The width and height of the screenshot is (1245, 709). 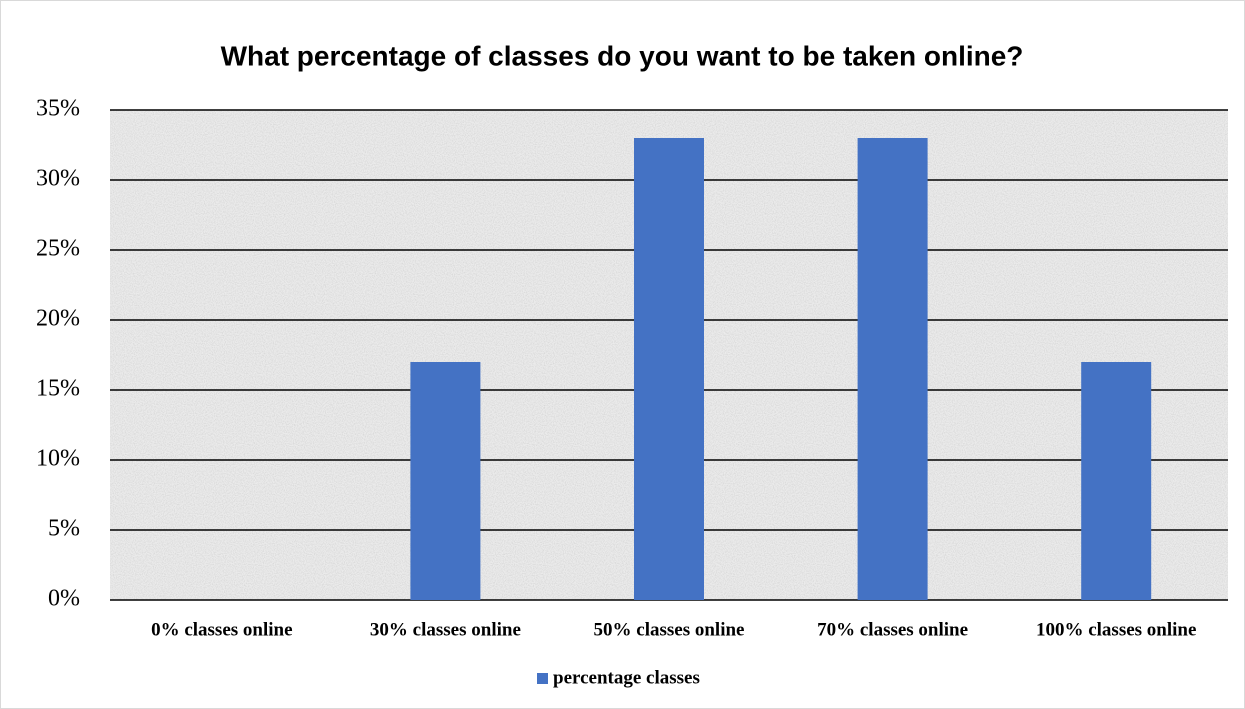 I want to click on y-tick-label: 20%, so click(x=58, y=319).